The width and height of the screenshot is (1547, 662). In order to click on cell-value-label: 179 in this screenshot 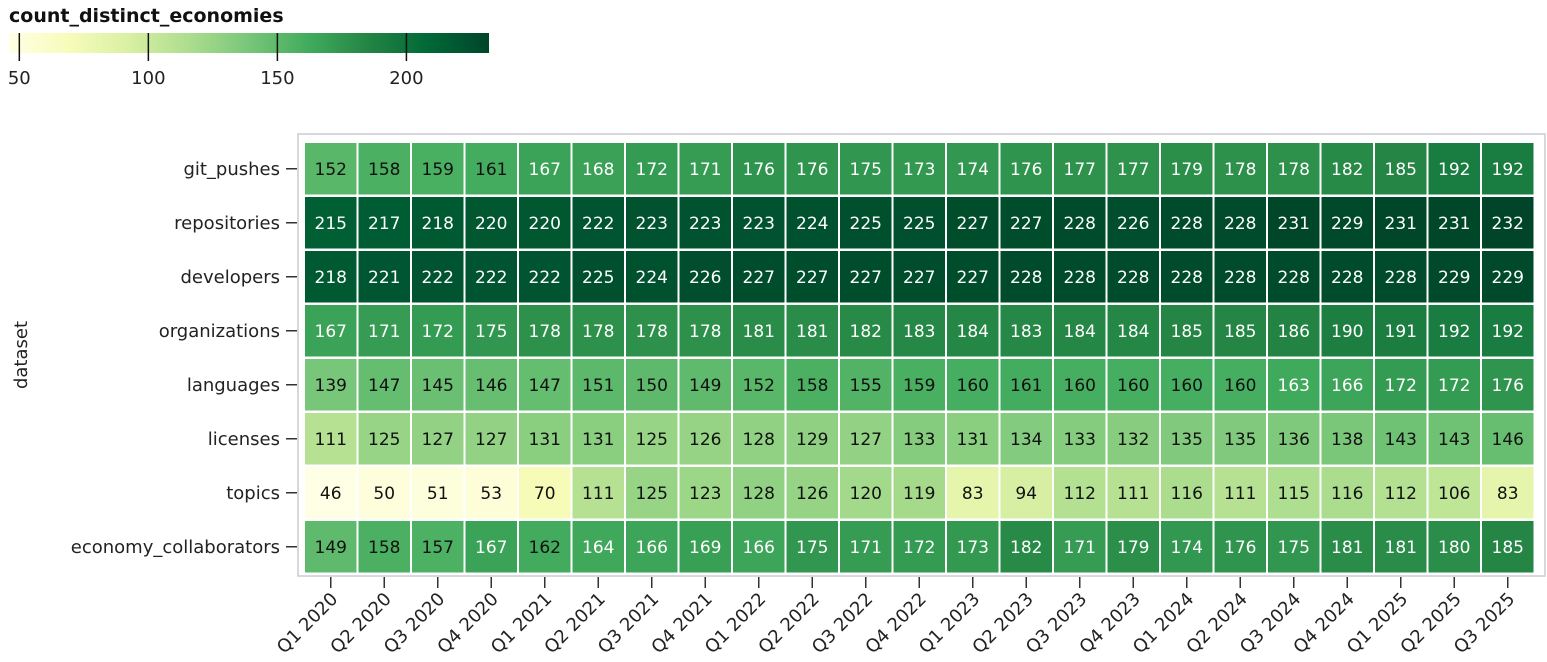, I will do `click(1187, 170)`.